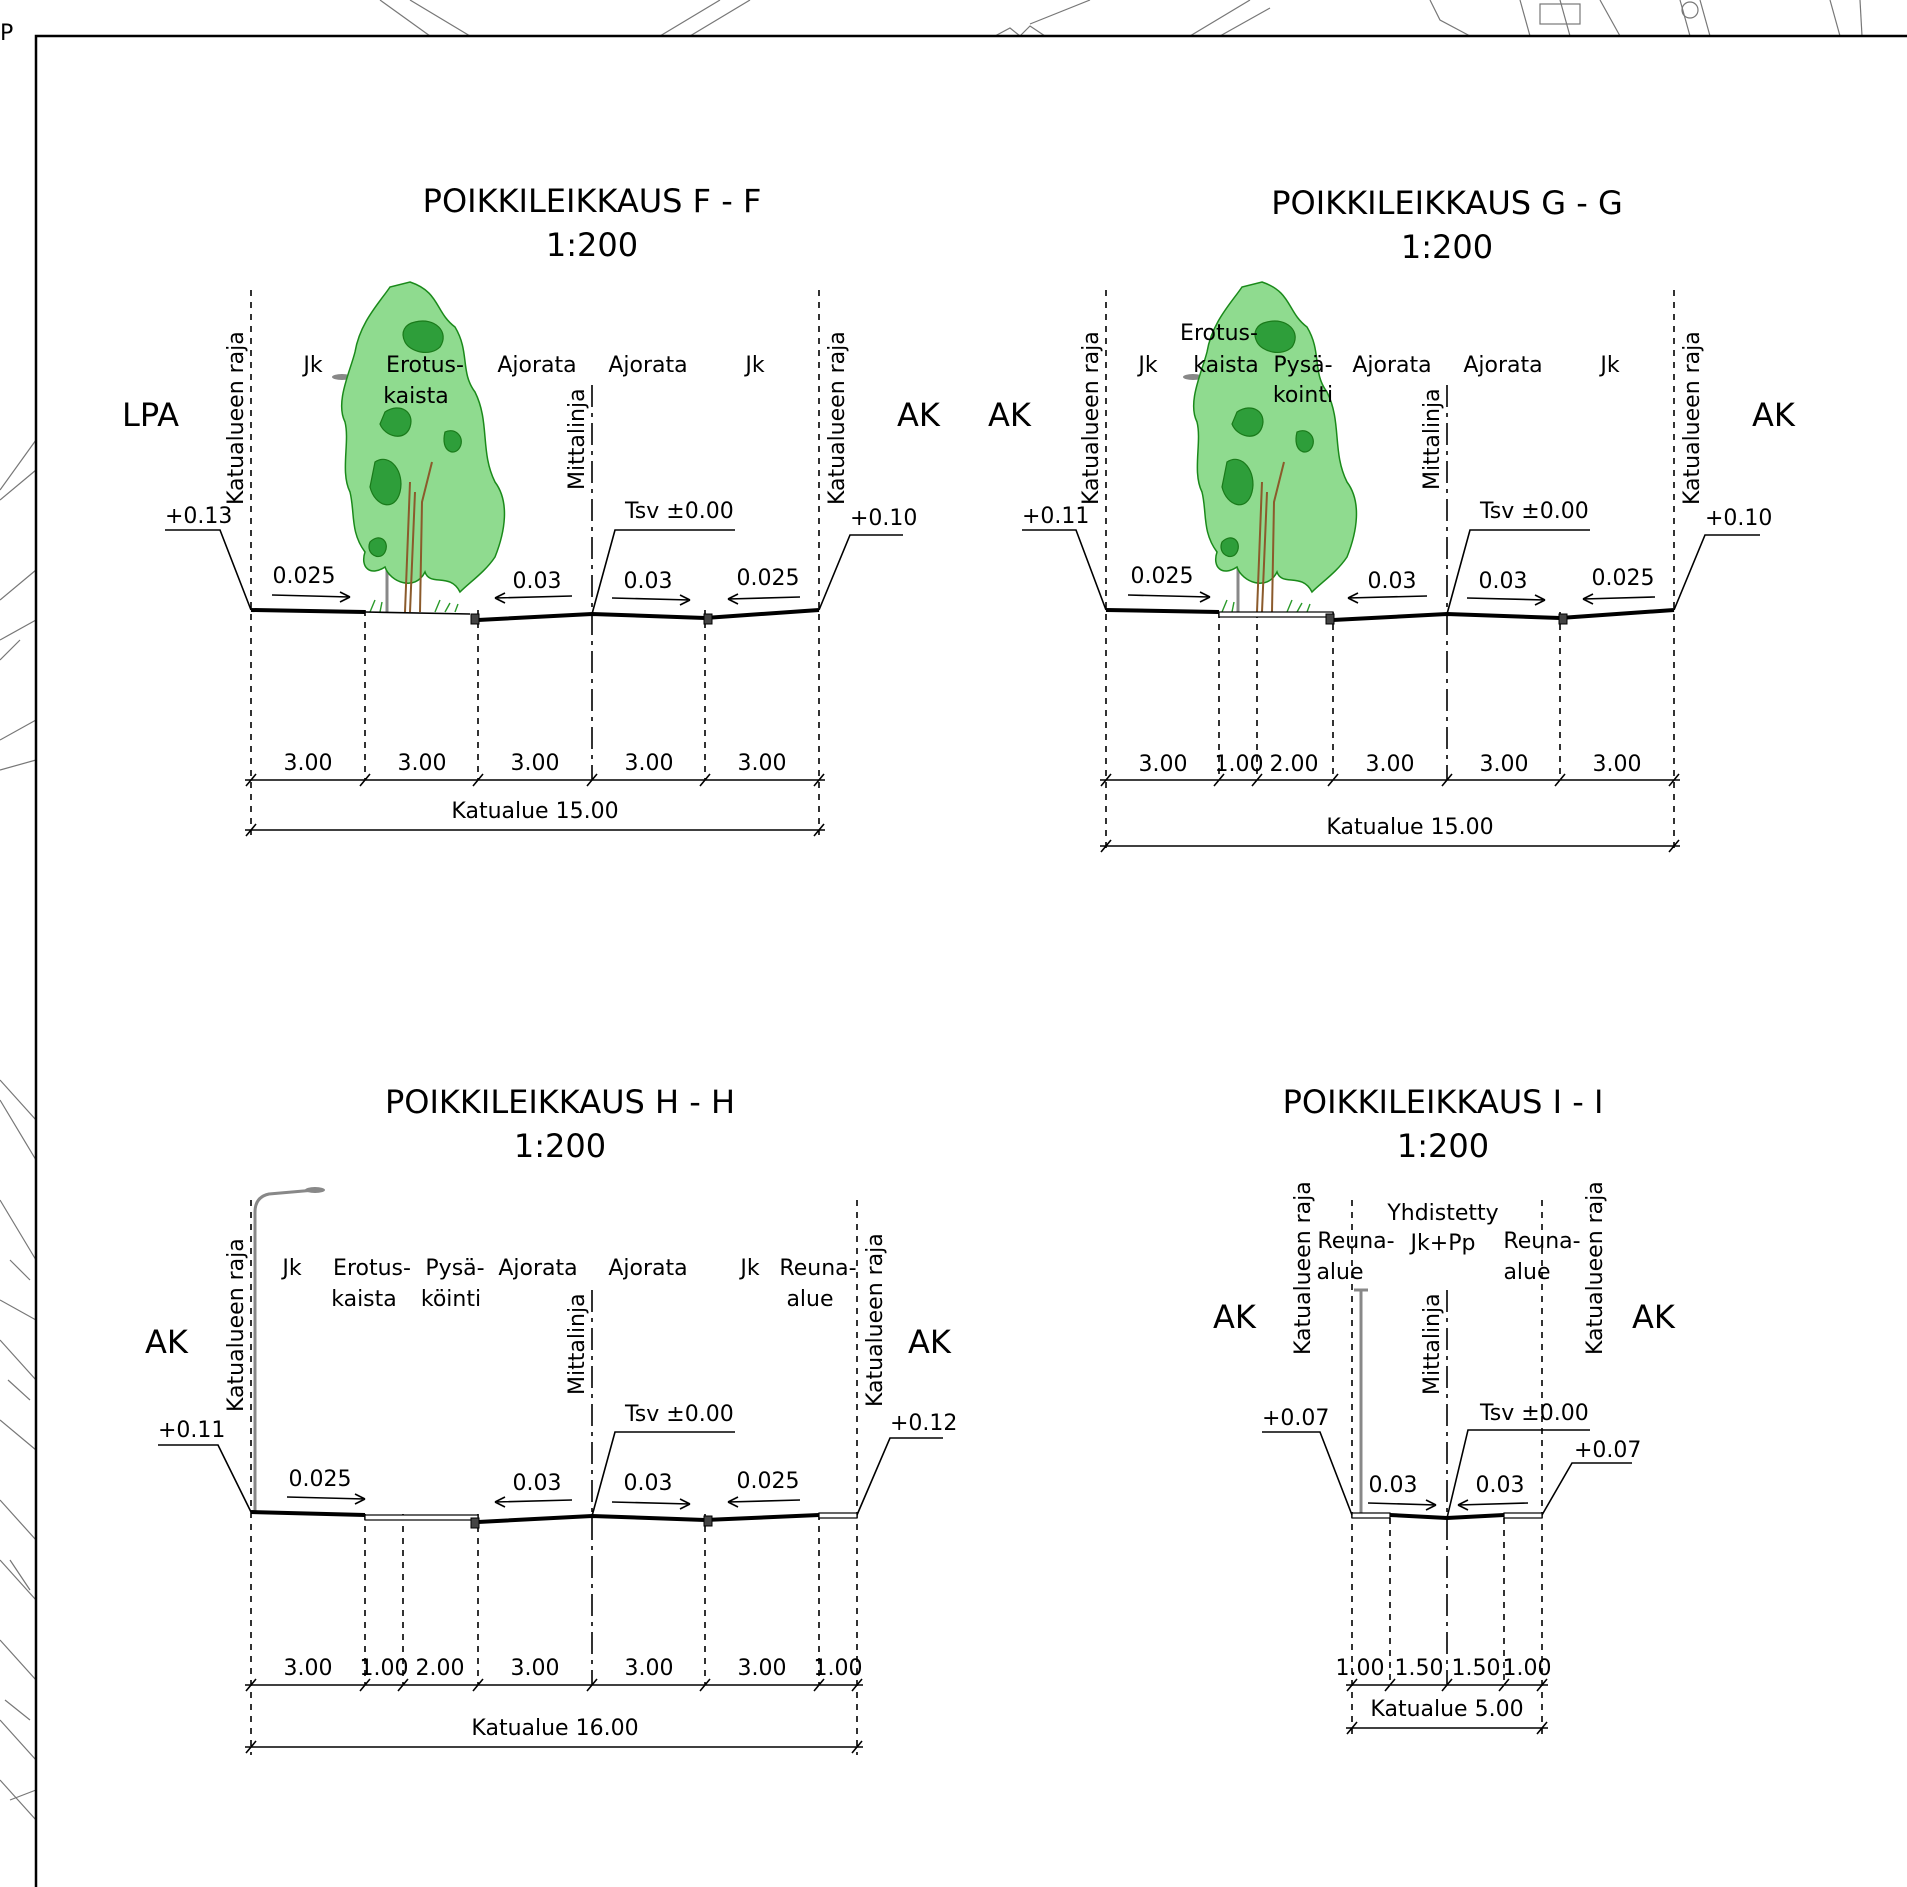  I want to click on total-width-label: Katualue 16.00, so click(554, 1728).